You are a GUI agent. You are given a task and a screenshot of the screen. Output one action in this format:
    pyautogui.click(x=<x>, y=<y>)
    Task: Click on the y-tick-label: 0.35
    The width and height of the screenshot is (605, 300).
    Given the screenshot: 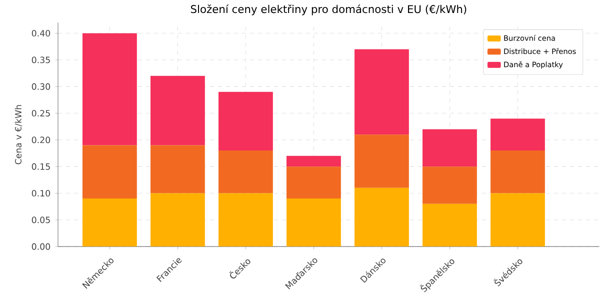 What is the action you would take?
    pyautogui.click(x=41, y=60)
    